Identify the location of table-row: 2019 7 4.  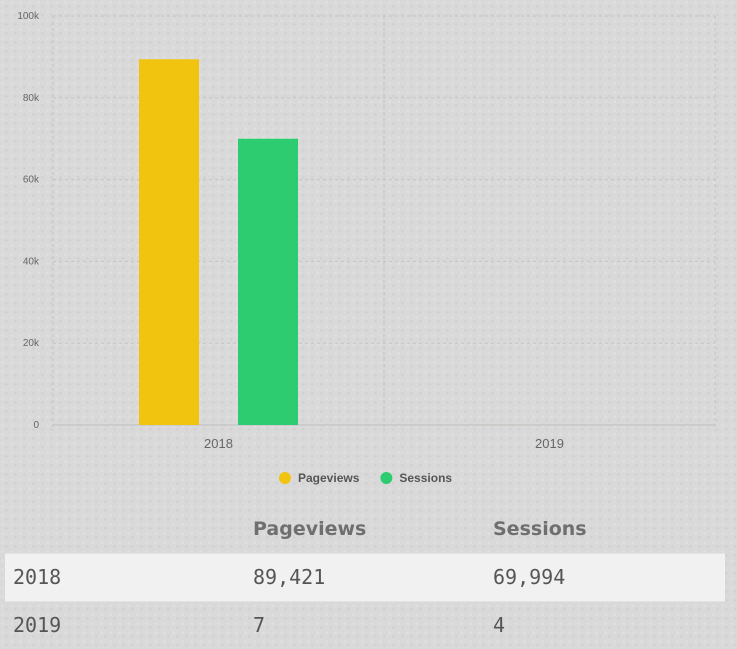
(365, 625).